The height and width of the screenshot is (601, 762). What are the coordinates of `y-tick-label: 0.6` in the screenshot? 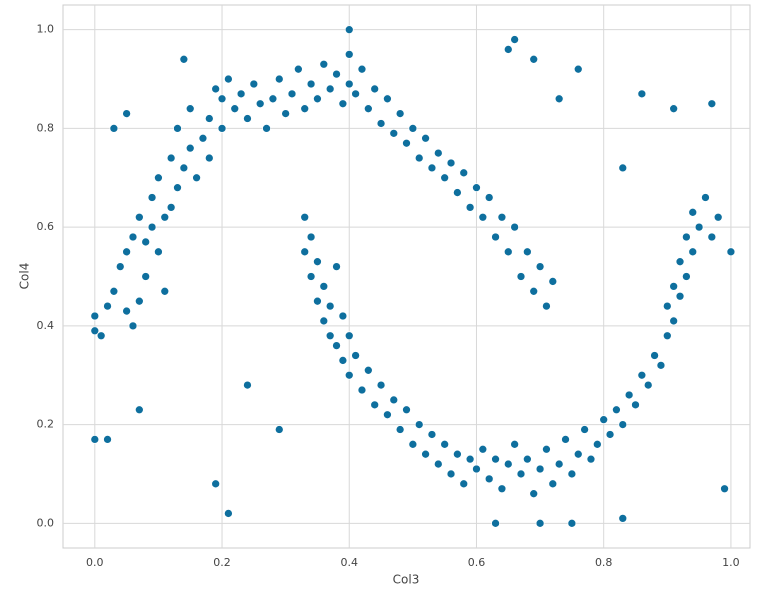 It's located at (46, 226).